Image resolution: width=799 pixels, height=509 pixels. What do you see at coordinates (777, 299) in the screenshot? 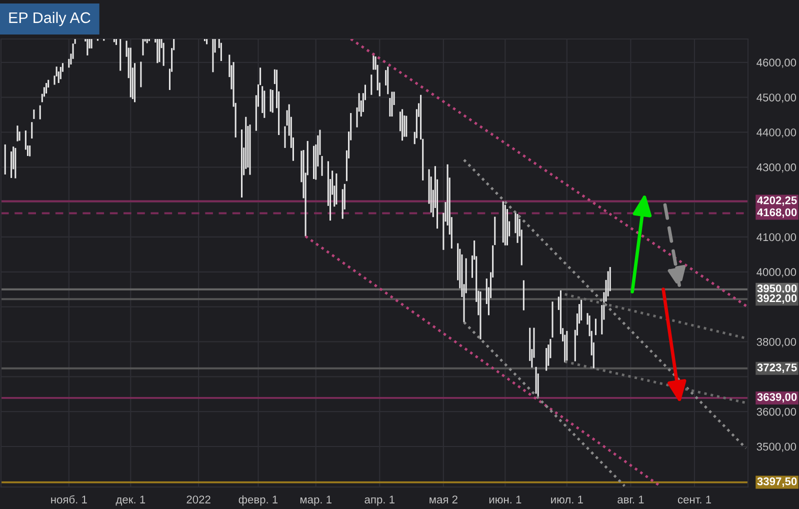
I see `ref-line-label: 3922,00` at bounding box center [777, 299].